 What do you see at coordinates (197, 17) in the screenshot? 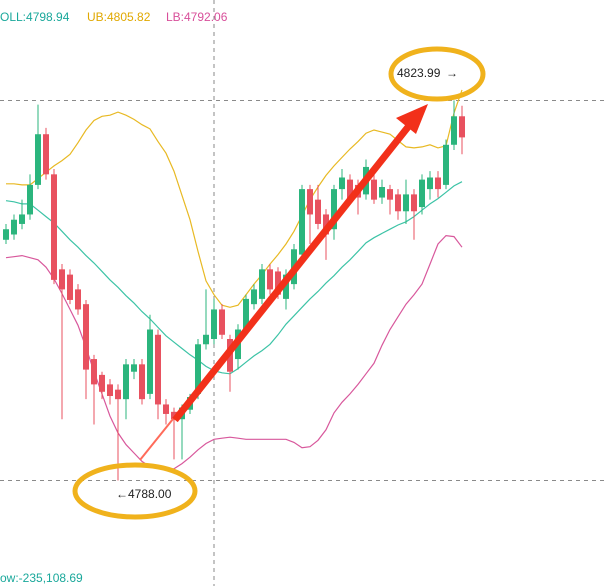
I see `legend-entry: LB:4792.06` at bounding box center [197, 17].